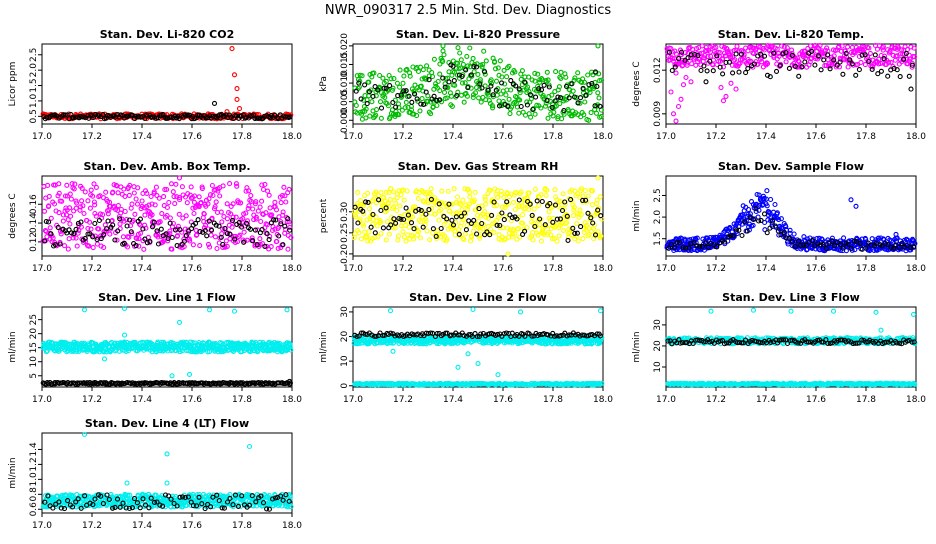 The image size is (936, 544). Describe the element at coordinates (603, 400) in the screenshot. I see `x-tick-label: 18.0` at that location.